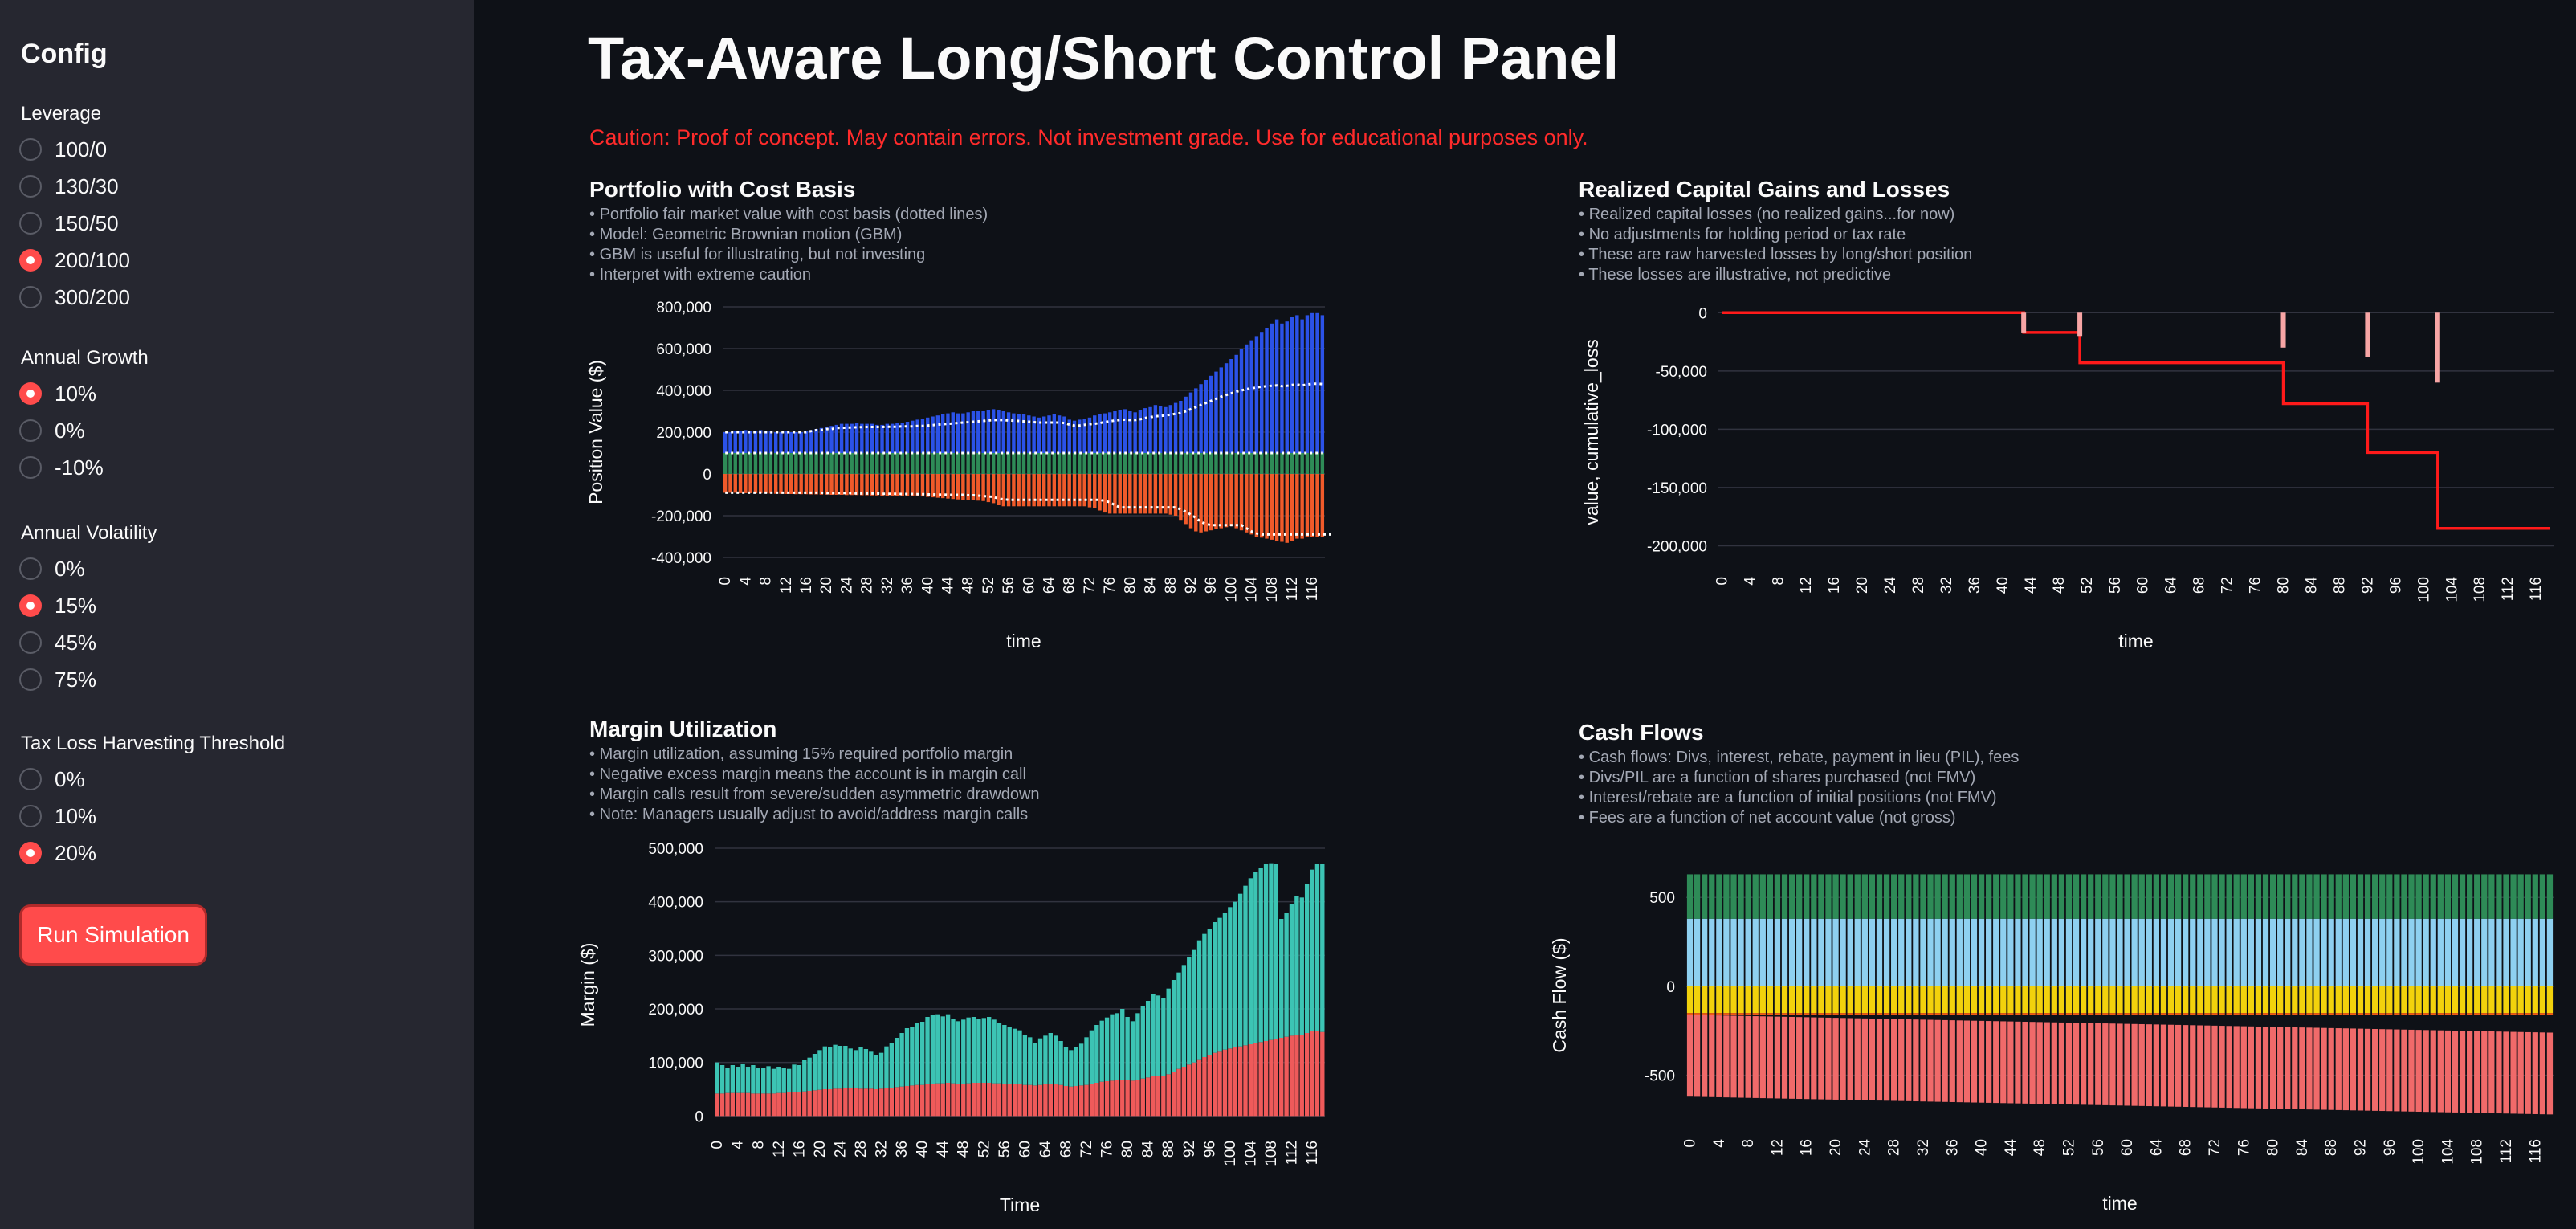 Image resolution: width=2576 pixels, height=1229 pixels. What do you see at coordinates (1005, 1149) in the screenshot?
I see `x-tick-label: 56` at bounding box center [1005, 1149].